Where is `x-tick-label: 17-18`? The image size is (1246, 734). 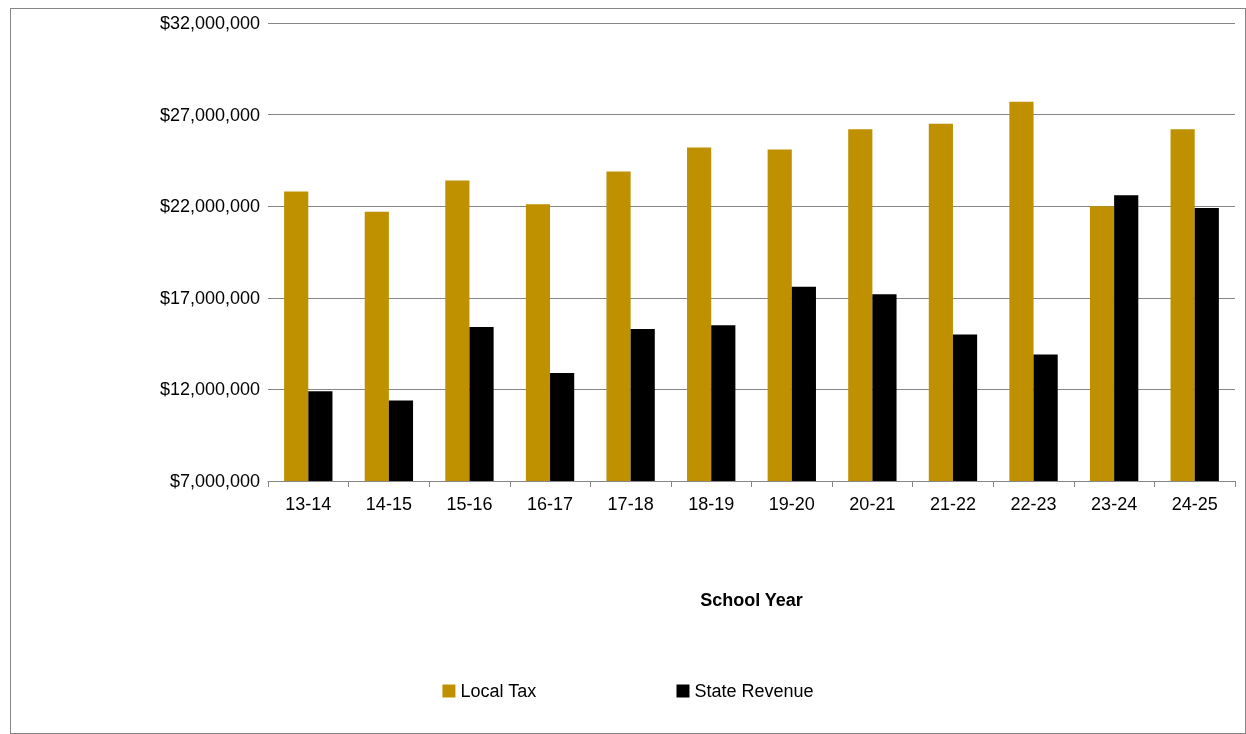
x-tick-label: 17-18 is located at coordinates (630, 504).